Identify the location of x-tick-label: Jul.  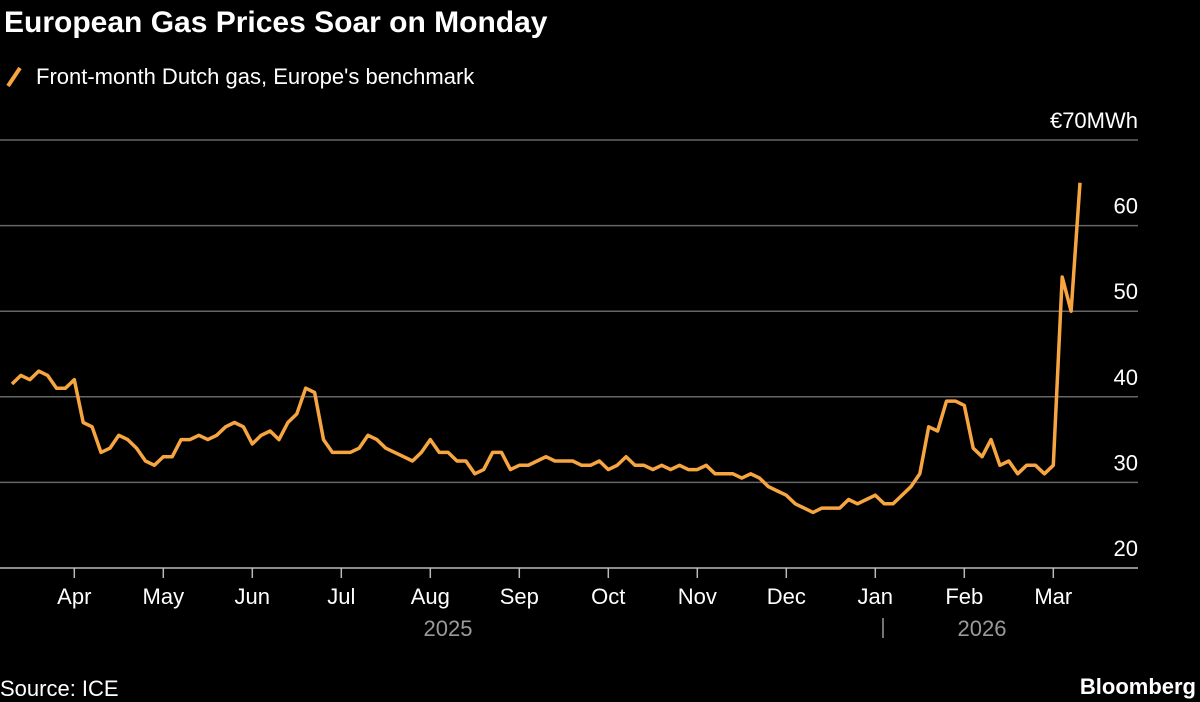
(341, 596).